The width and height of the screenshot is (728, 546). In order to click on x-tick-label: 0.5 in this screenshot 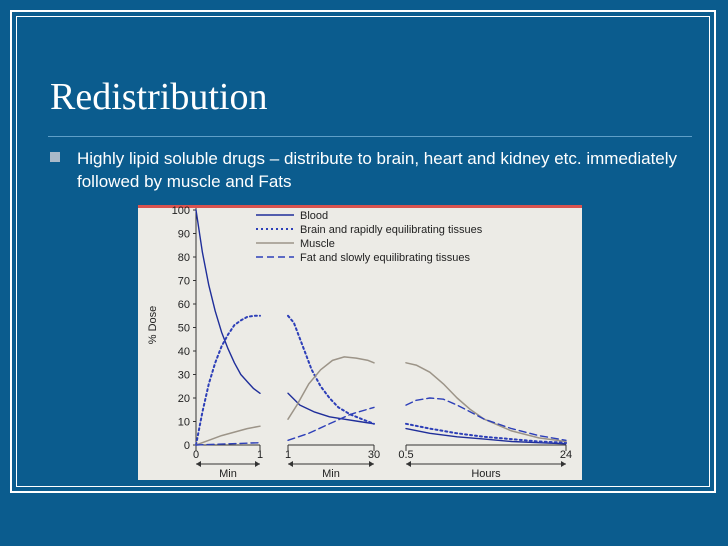, I will do `click(405, 455)`.